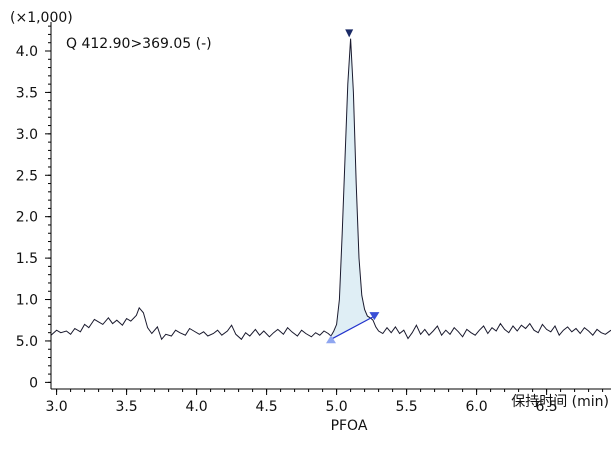  I want to click on y-ticks: 0 5.0 1.0 1.5 2.0 2.5 3.0 3.5 4.0, so click(33, 208).